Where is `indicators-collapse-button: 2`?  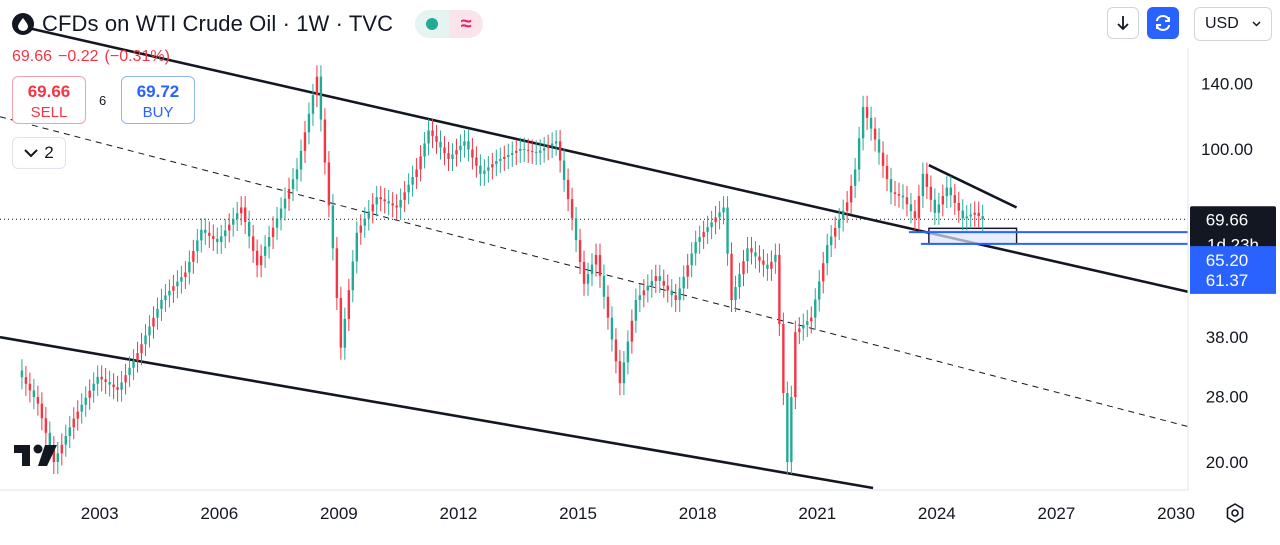 indicators-collapse-button: 2 is located at coordinates (39, 153).